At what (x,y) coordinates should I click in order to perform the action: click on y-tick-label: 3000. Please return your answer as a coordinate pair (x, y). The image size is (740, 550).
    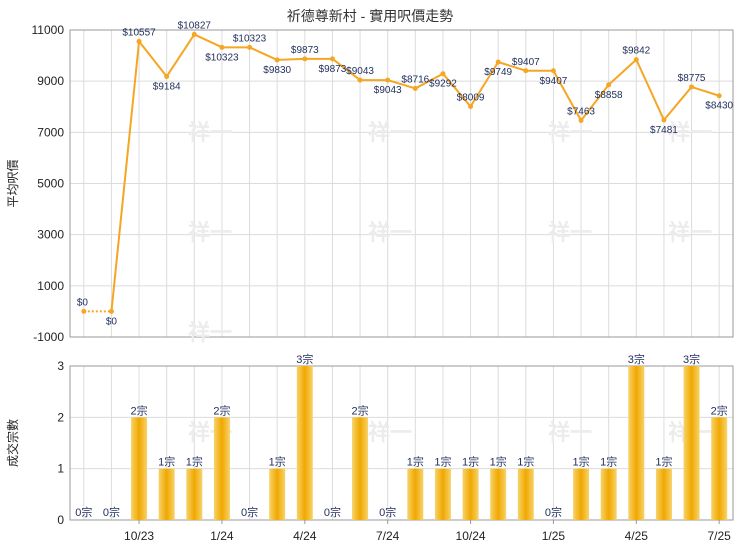
    Looking at the image, I should click on (50, 235).